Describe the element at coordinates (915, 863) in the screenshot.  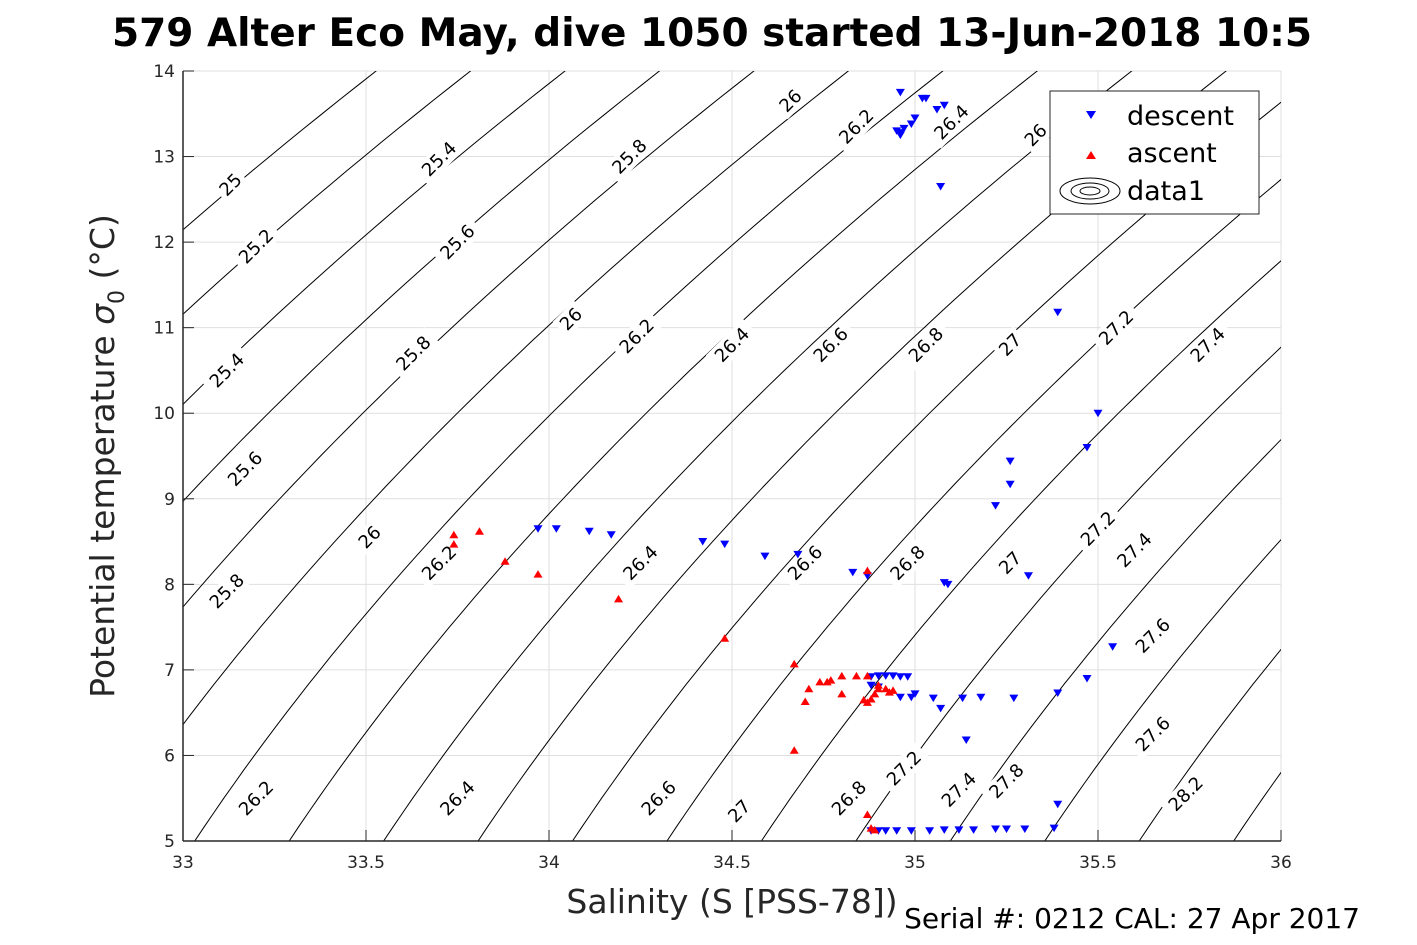
I see `x-tick-label: 35` at that location.